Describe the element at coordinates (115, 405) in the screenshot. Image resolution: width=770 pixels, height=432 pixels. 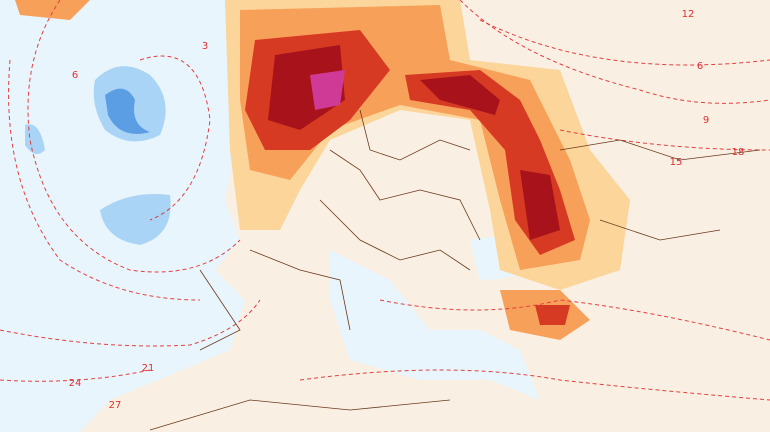
I see `contour-label: 27` at that location.